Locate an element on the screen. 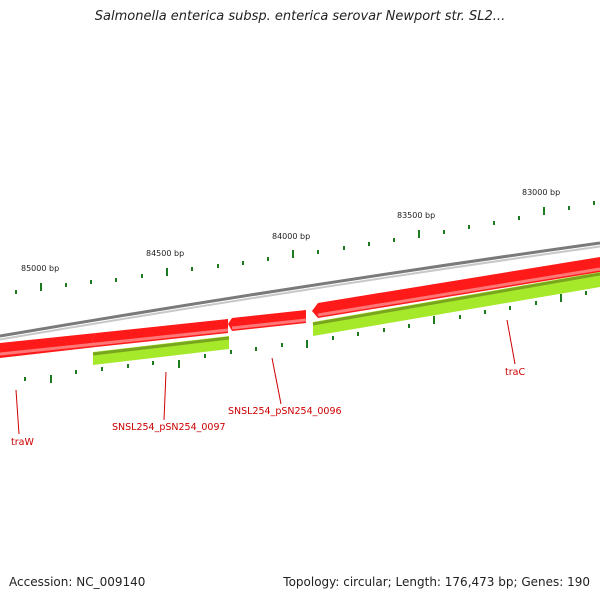 This screenshot has height=600, width=600. position-label-84000: 84000 bp is located at coordinates (291, 236).